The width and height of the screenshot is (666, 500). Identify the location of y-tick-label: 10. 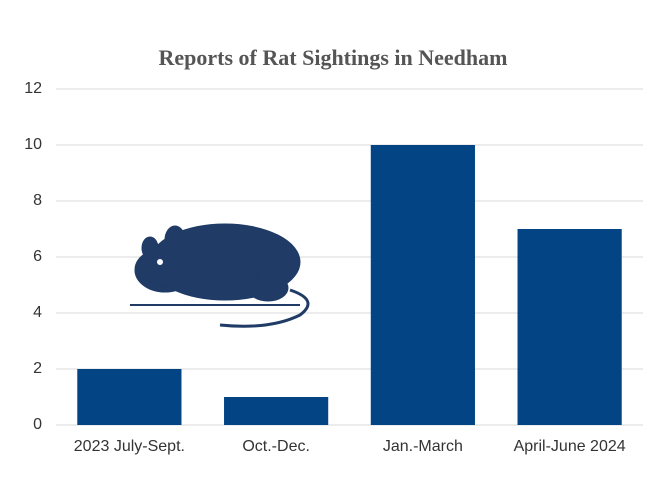
(33, 144).